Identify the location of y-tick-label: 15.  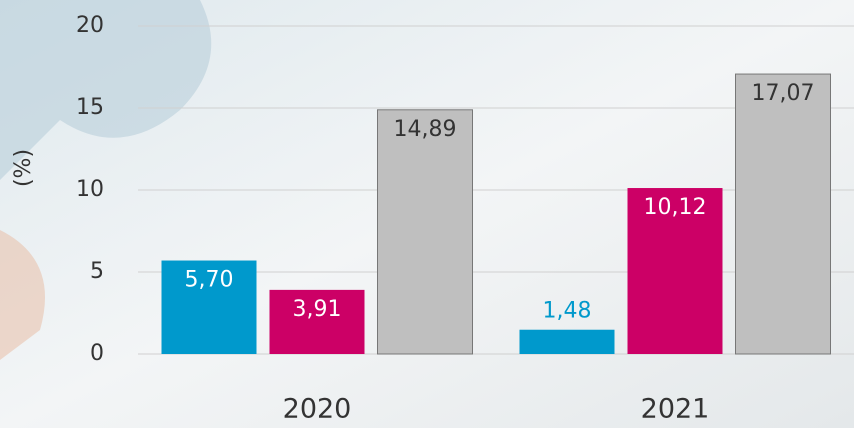
(90, 107).